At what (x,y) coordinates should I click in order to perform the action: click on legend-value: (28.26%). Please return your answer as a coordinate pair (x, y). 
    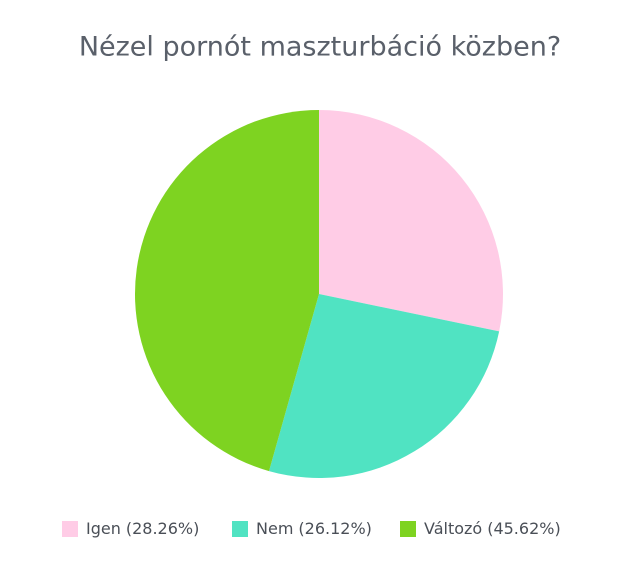
    Looking at the image, I should click on (163, 528).